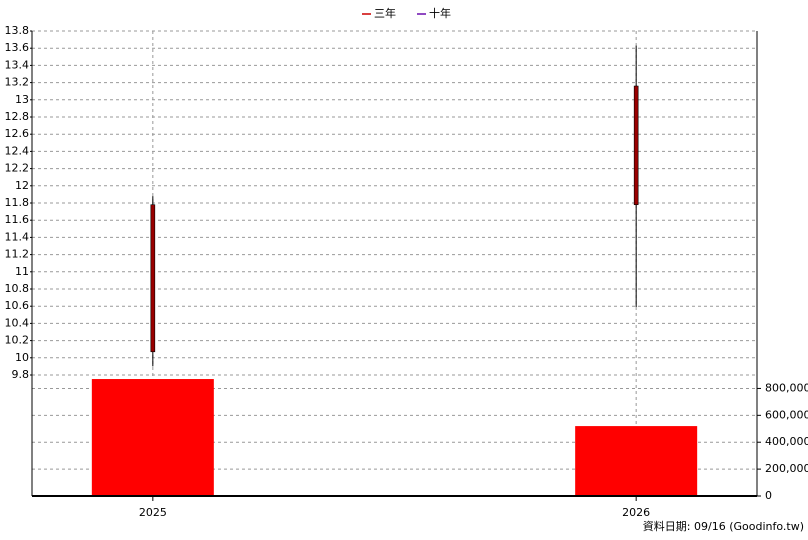  Describe the element at coordinates (17, 150) in the screenshot. I see `y-tick-label: 12.4` at that location.